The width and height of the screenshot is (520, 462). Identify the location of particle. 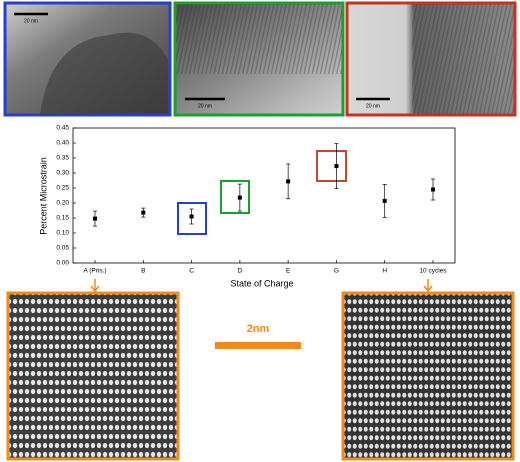
(104, 73).